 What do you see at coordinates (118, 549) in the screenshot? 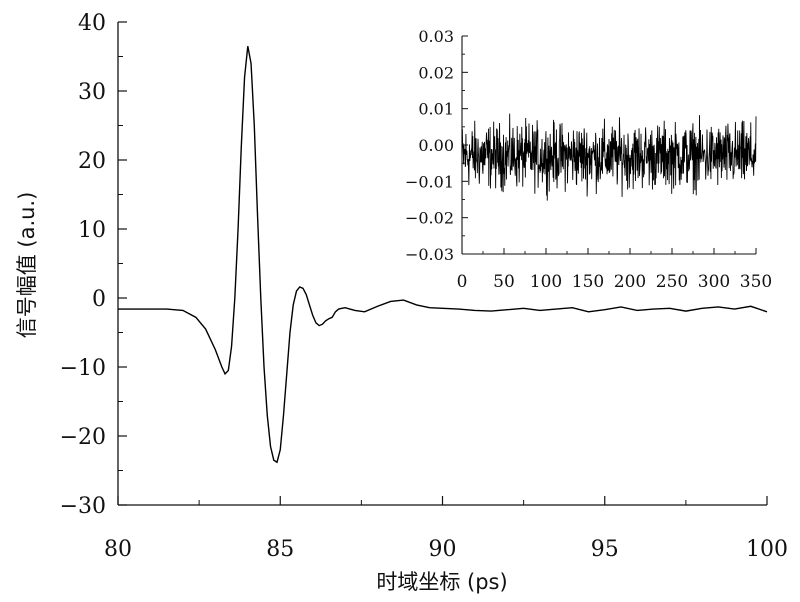
I see `x-tick-label: 80` at bounding box center [118, 549].